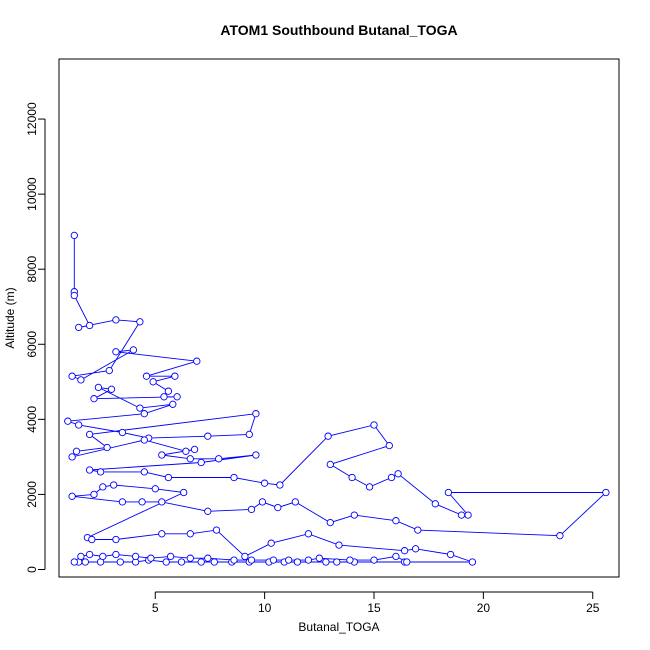 This screenshot has width=650, height=650. Describe the element at coordinates (32, 569) in the screenshot. I see `y-tick-label: 0` at that location.